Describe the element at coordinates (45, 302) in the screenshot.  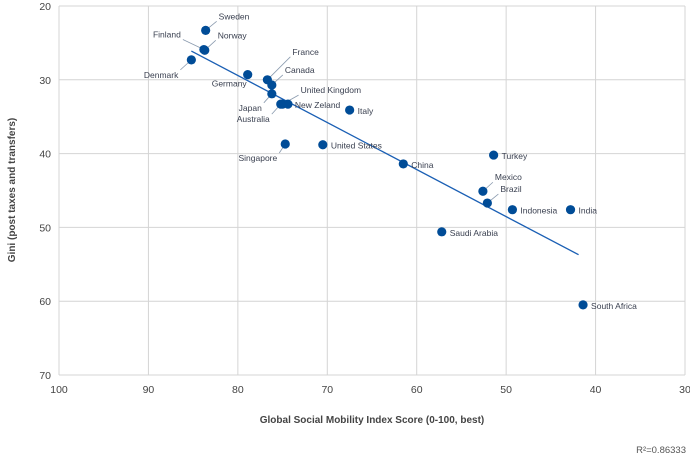
I see `y-tick-label: 60` at that location.